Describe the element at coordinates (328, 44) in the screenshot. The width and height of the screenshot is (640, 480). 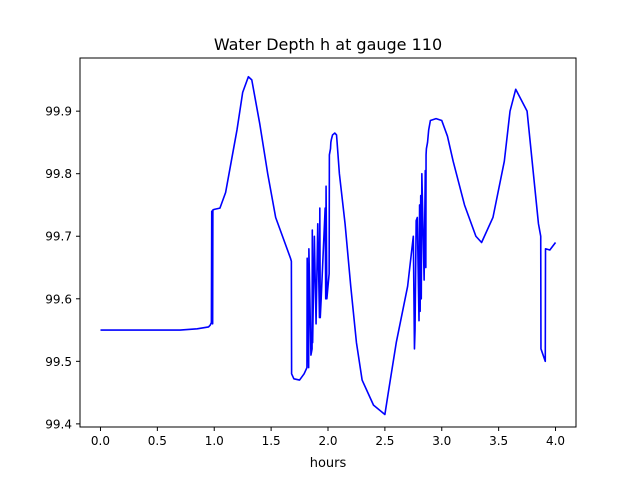
I see `chart-title: Water Depth h at gauge 110` at that location.